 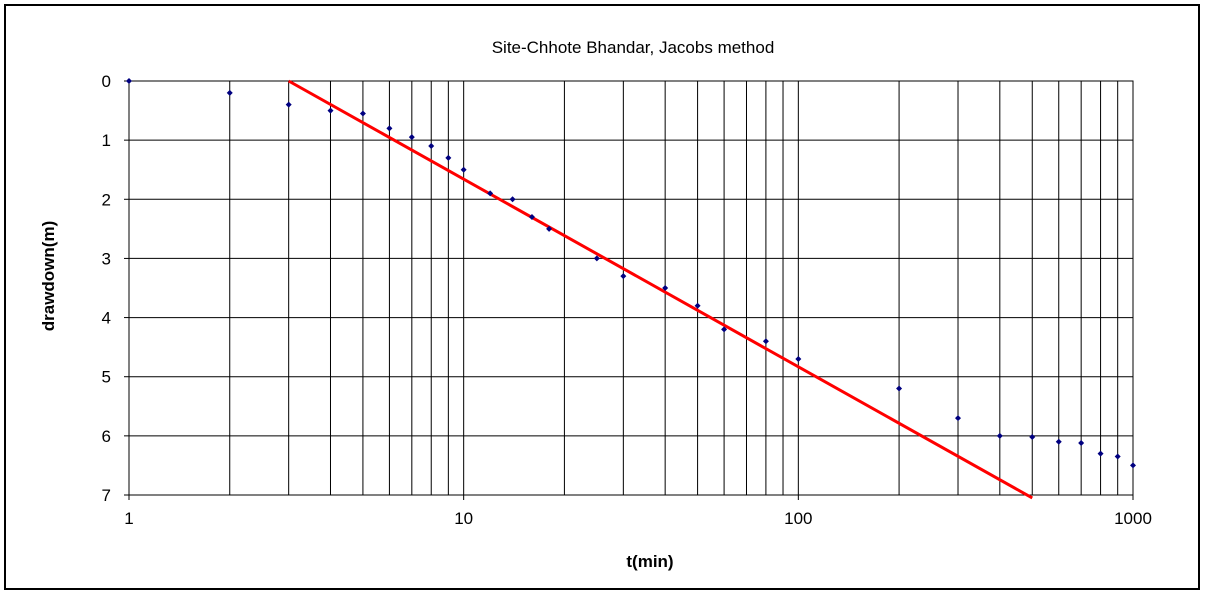 What do you see at coordinates (106, 258) in the screenshot?
I see `y-tick-label: 3` at bounding box center [106, 258].